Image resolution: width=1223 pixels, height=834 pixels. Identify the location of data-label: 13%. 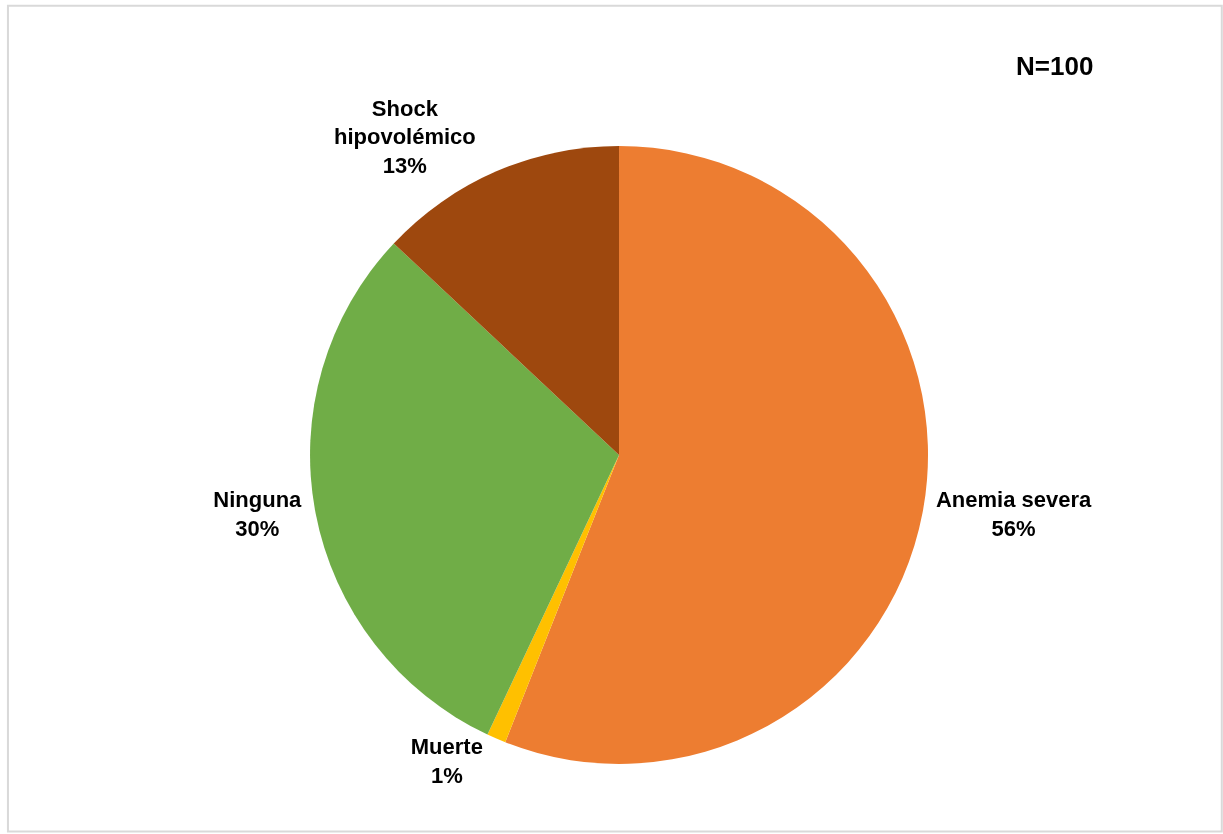
(404, 165).